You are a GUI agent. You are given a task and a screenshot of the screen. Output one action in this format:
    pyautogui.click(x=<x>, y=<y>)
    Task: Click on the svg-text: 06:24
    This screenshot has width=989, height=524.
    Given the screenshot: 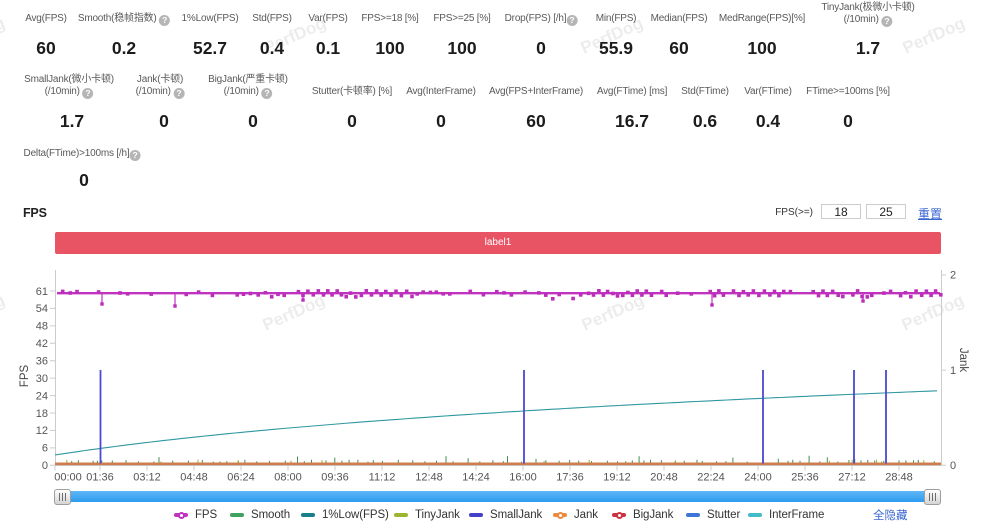 What is the action you would take?
    pyautogui.click(x=241, y=478)
    